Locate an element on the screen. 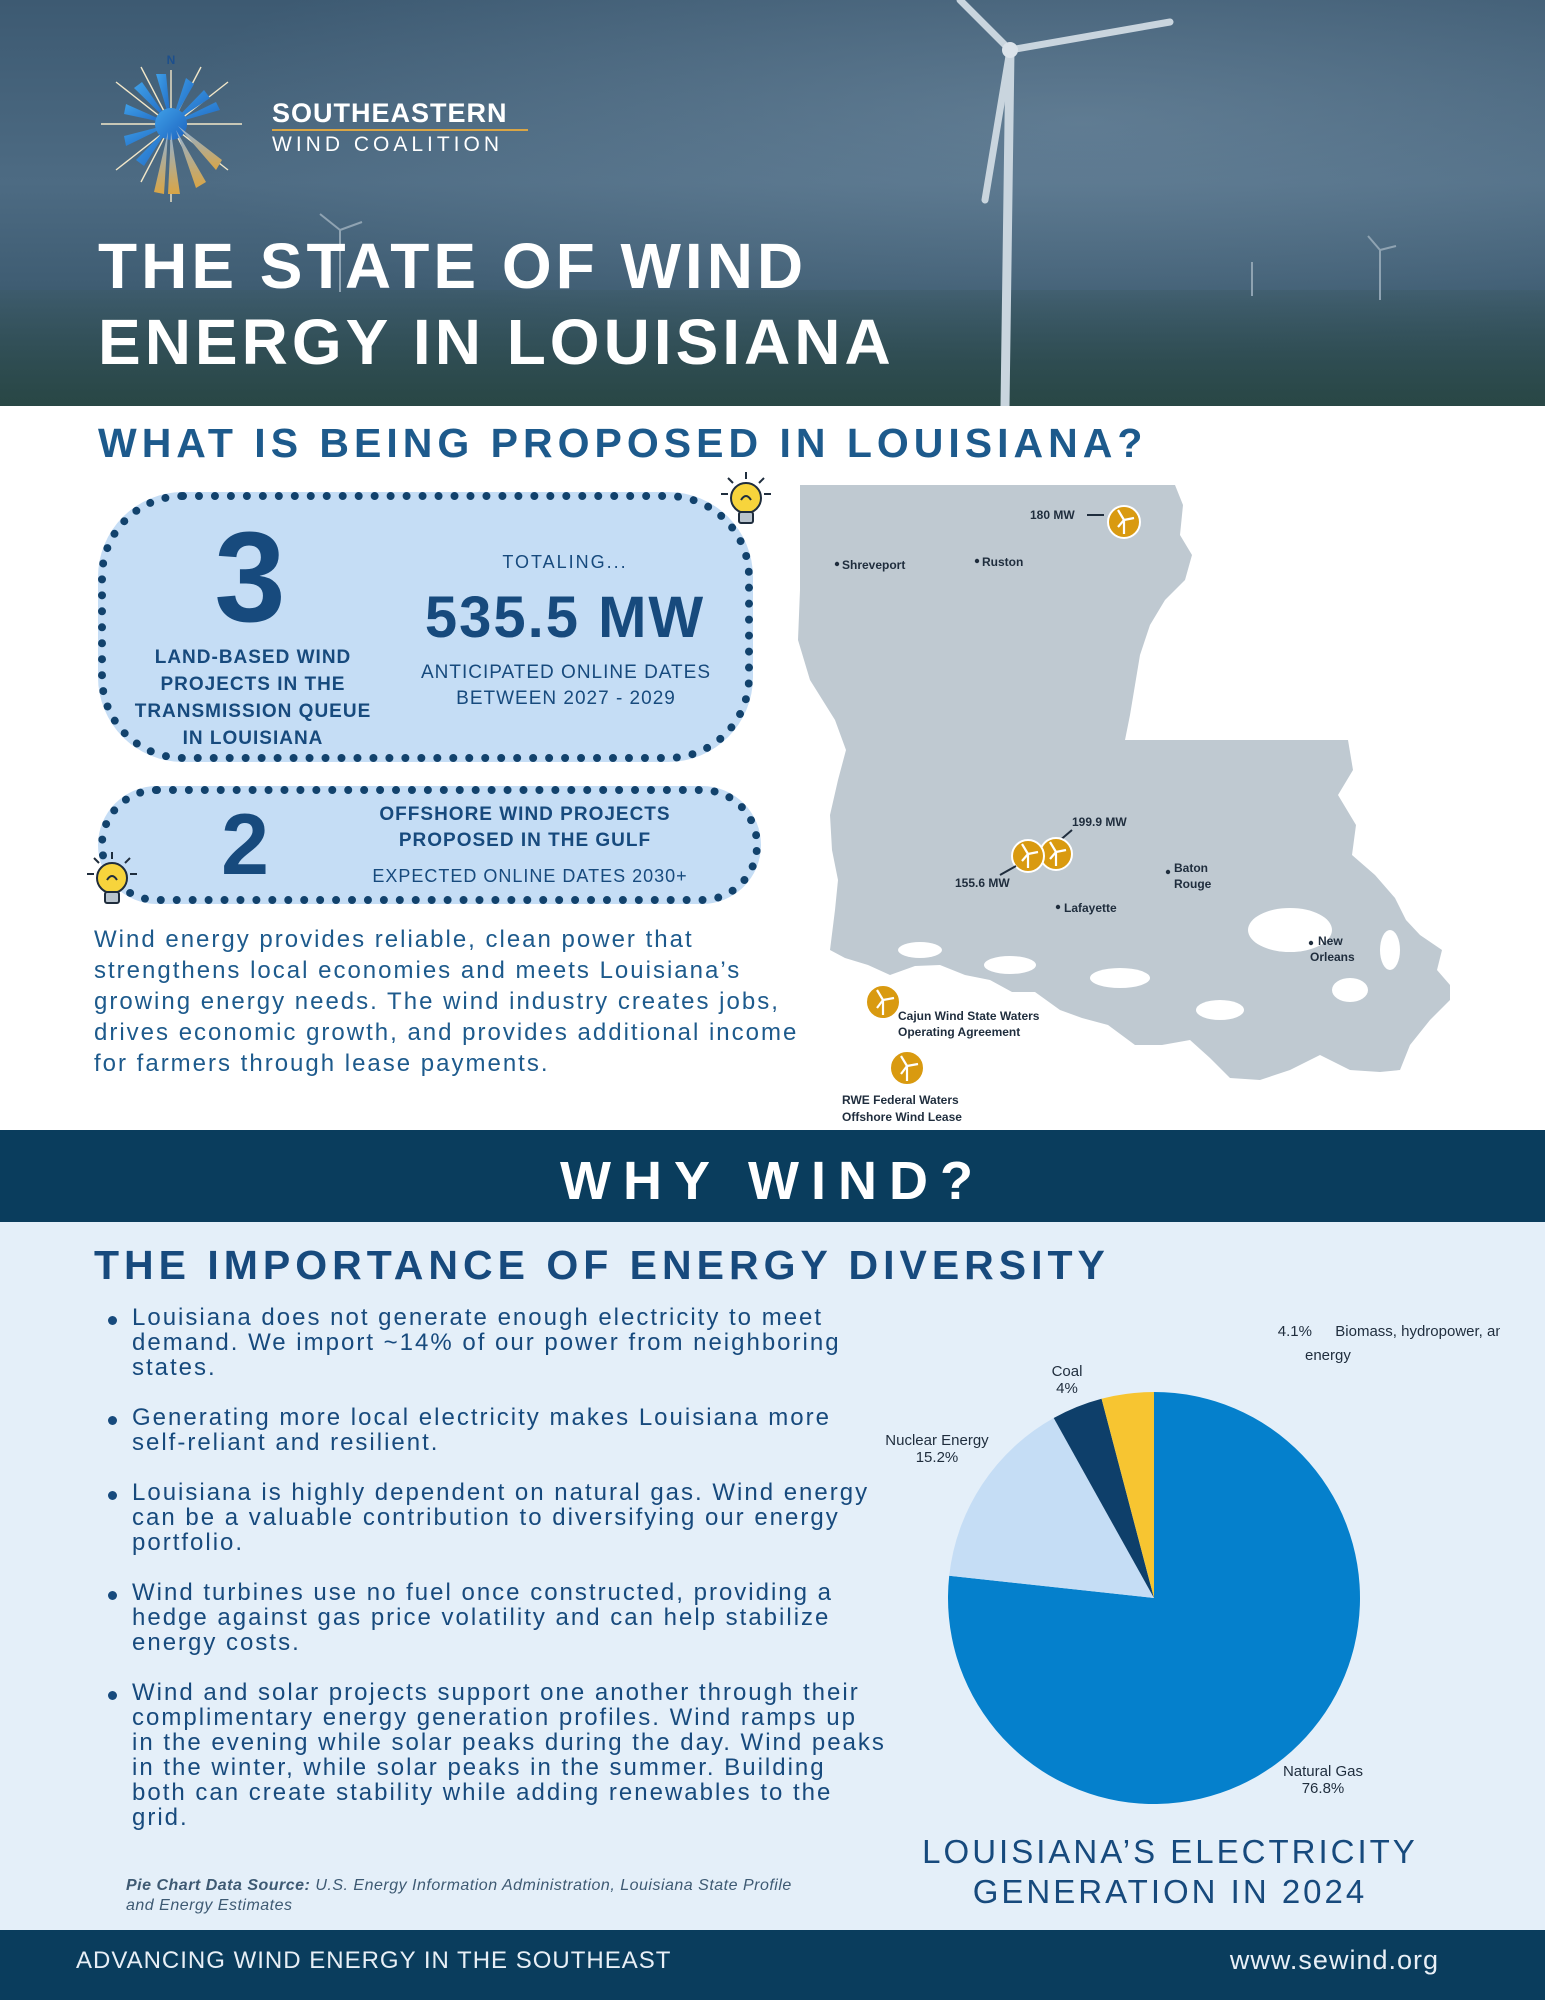 This screenshot has height=2000, width=1545. project-label-cajun-line1: Cajun Wind State Waters is located at coordinates (969, 1016).